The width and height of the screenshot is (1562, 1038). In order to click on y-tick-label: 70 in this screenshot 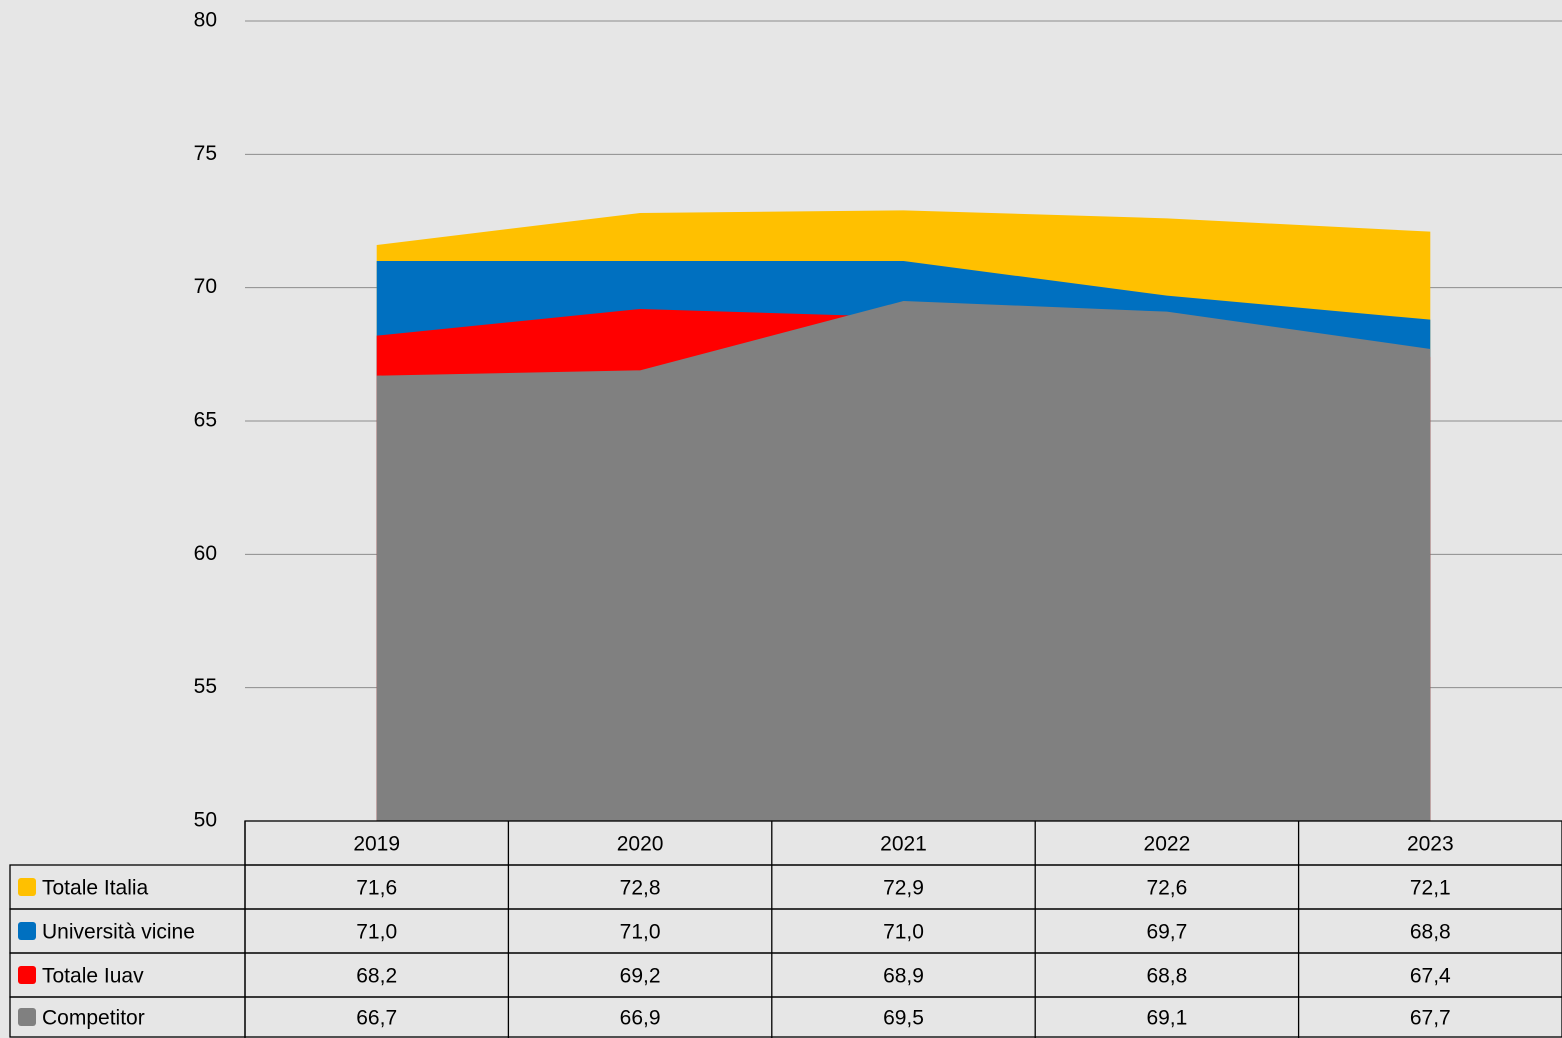, I will do `click(205, 286)`.